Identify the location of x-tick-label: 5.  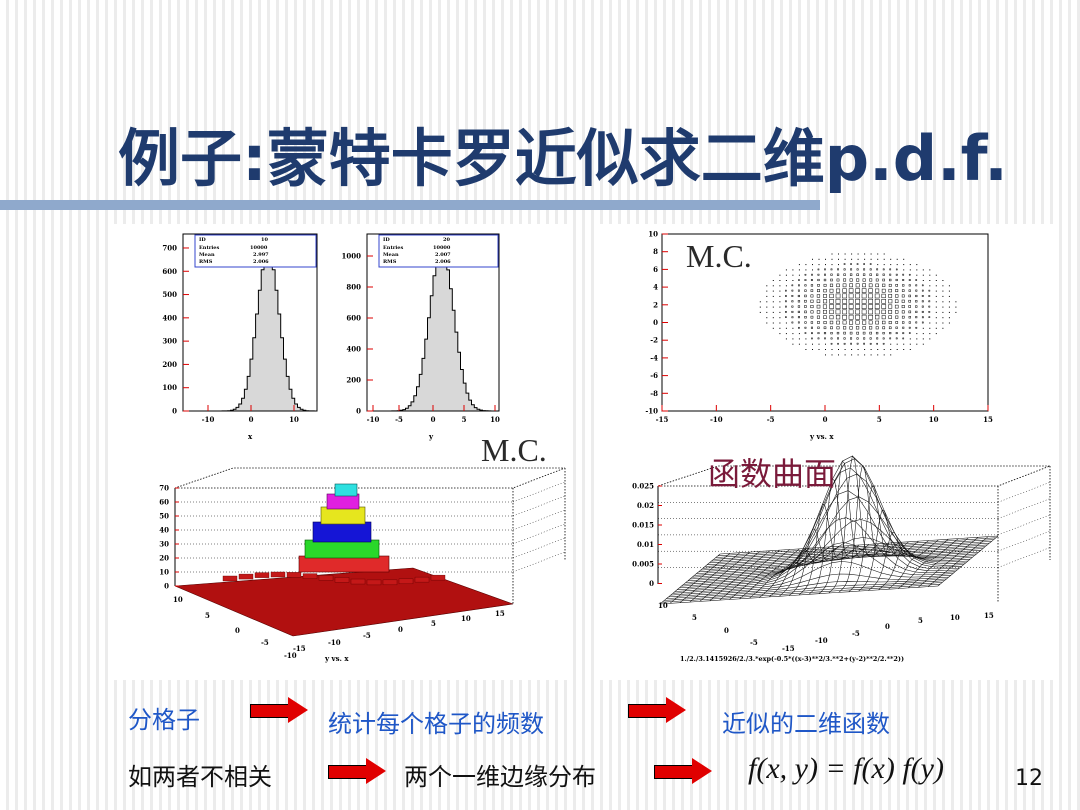
(879, 419).